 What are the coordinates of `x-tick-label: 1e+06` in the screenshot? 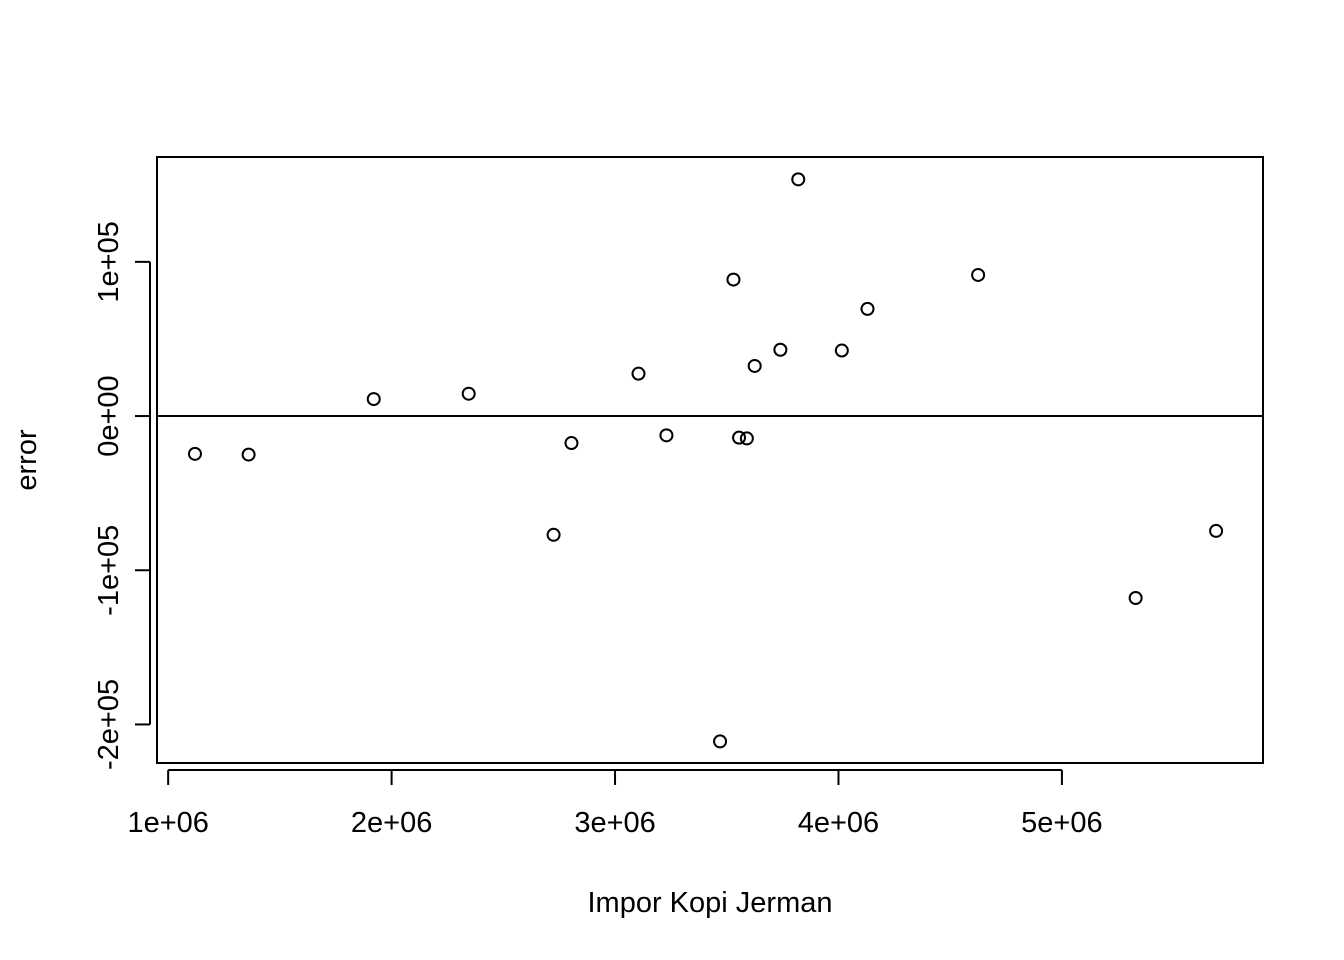 It's located at (167, 823).